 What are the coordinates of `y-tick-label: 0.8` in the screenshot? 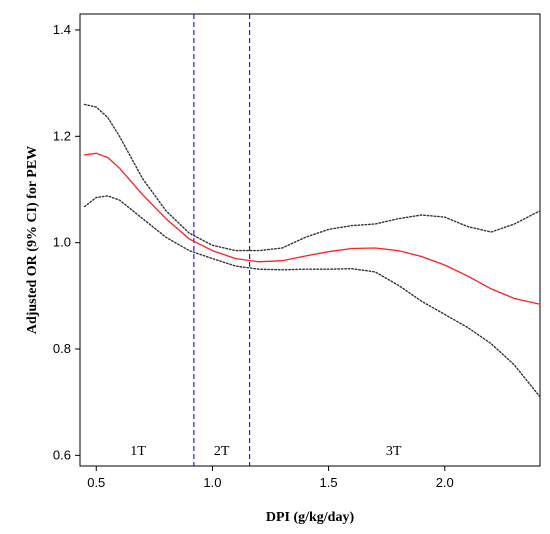 It's located at (62, 348).